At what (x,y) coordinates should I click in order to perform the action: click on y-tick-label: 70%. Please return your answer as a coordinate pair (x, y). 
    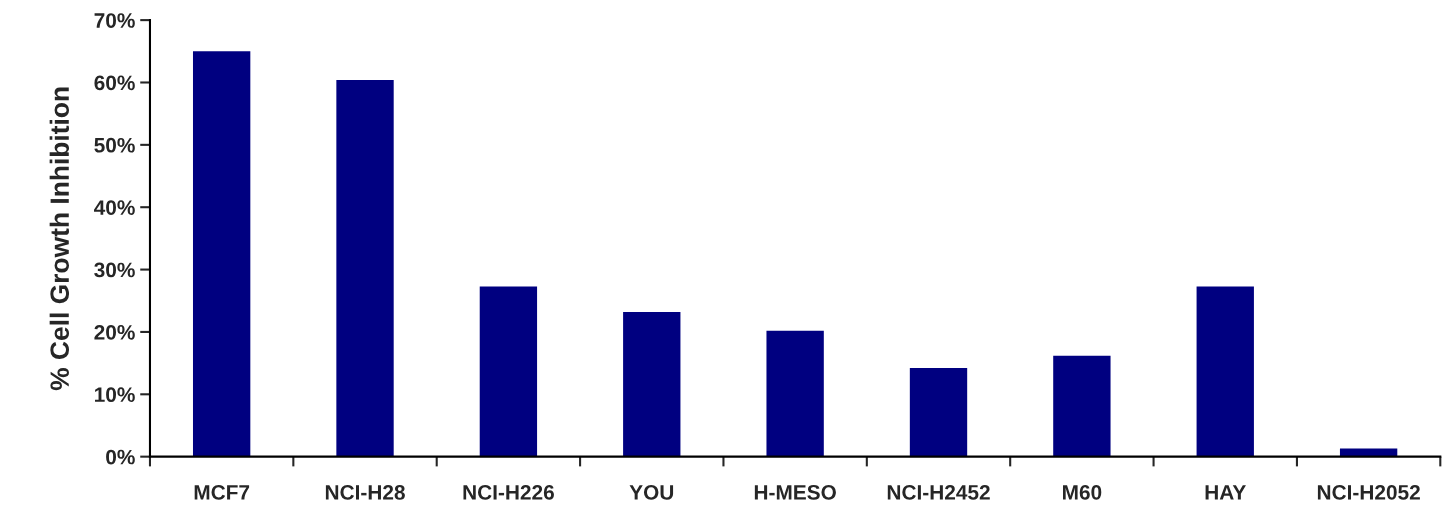
    Looking at the image, I should click on (114, 20).